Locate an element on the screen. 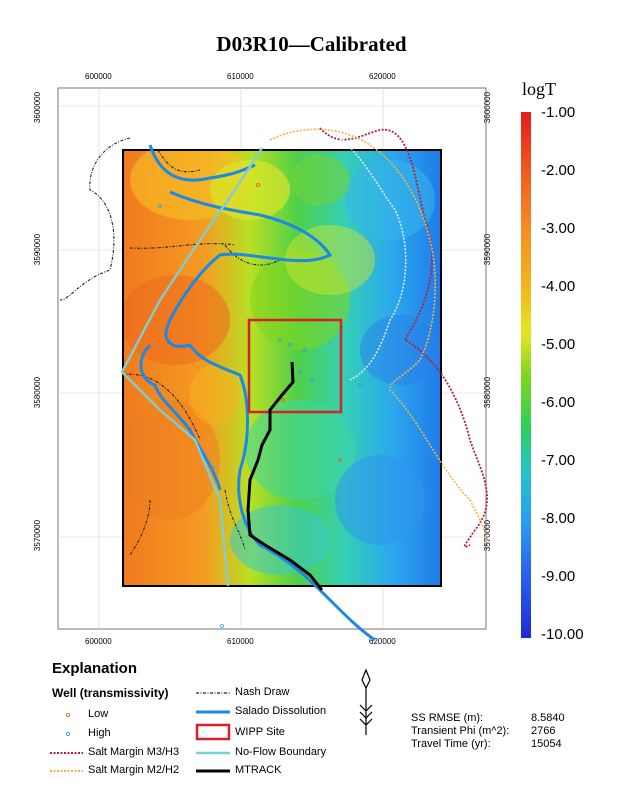 The width and height of the screenshot is (623, 807). x-tick-top: 600000 is located at coordinates (98, 76).